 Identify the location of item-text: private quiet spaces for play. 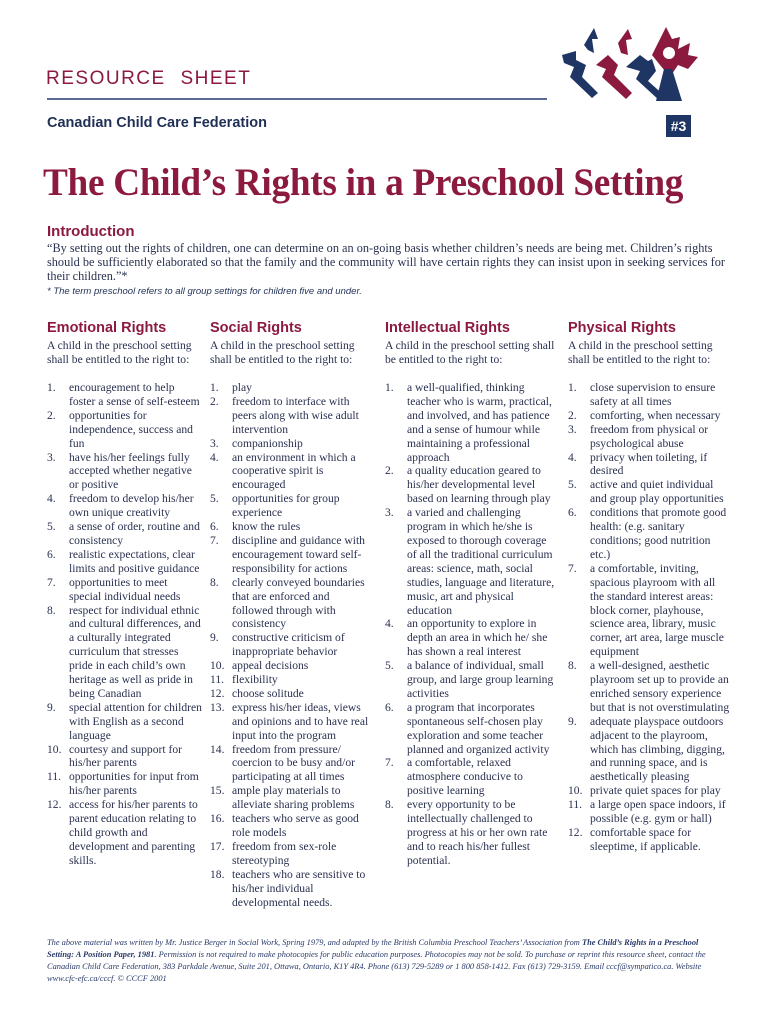
(655, 791).